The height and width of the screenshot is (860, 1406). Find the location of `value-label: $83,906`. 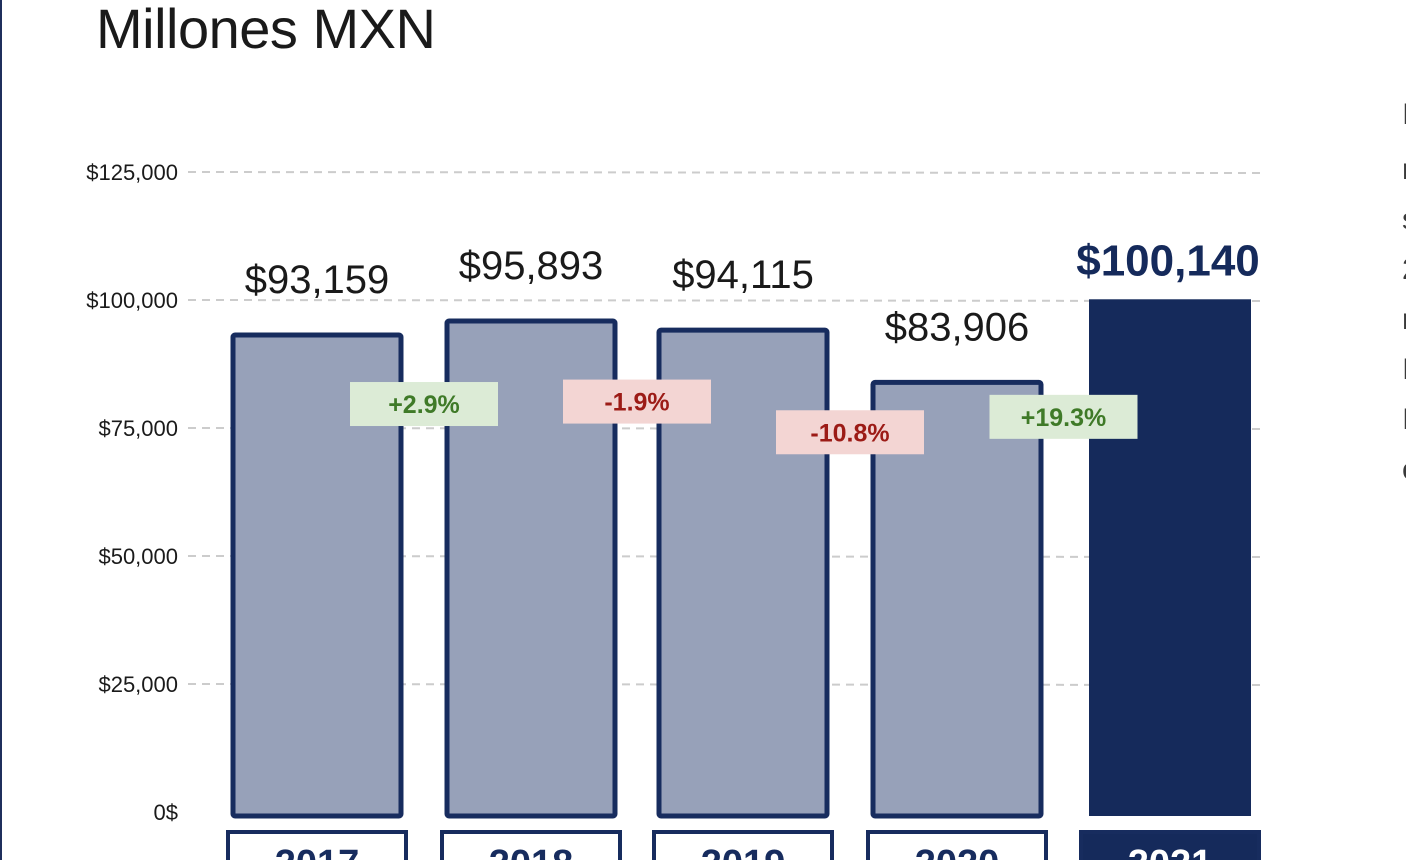

value-label: $83,906 is located at coordinates (957, 327).